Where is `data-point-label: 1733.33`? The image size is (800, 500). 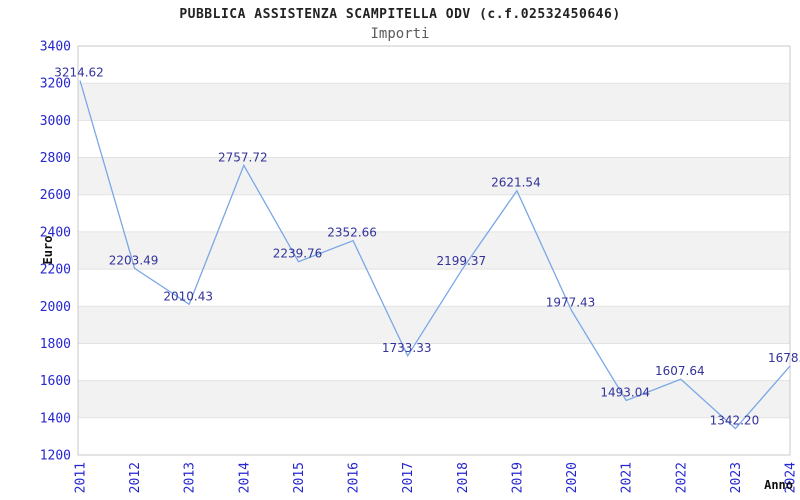
data-point-label: 1733.33 is located at coordinates (407, 348).